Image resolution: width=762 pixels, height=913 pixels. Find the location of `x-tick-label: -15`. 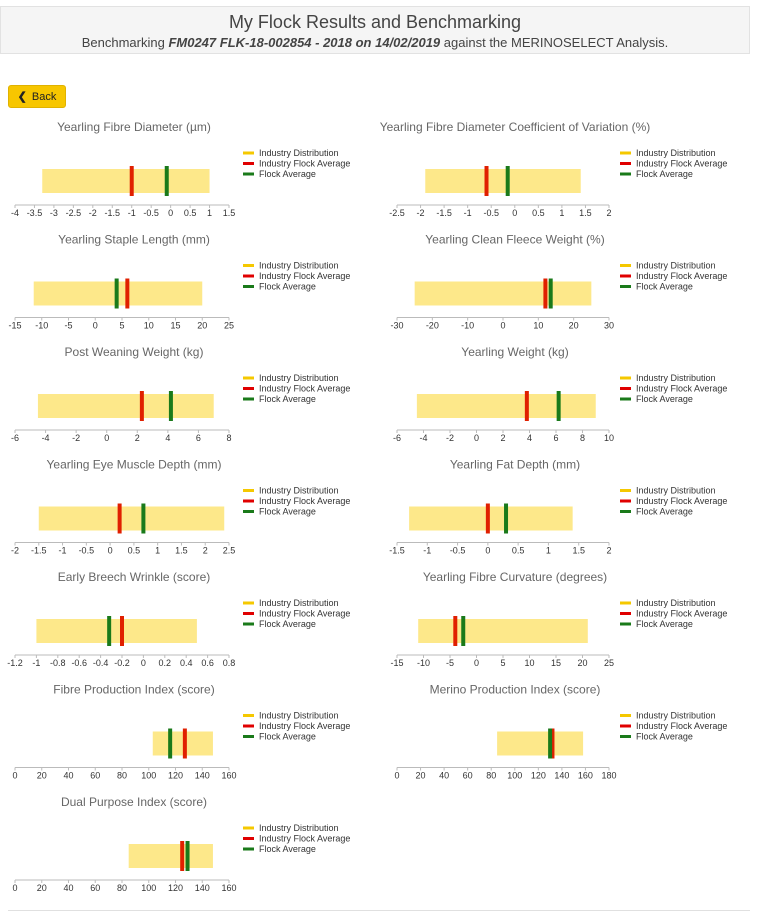

x-tick-label: -15 is located at coordinates (396, 663).